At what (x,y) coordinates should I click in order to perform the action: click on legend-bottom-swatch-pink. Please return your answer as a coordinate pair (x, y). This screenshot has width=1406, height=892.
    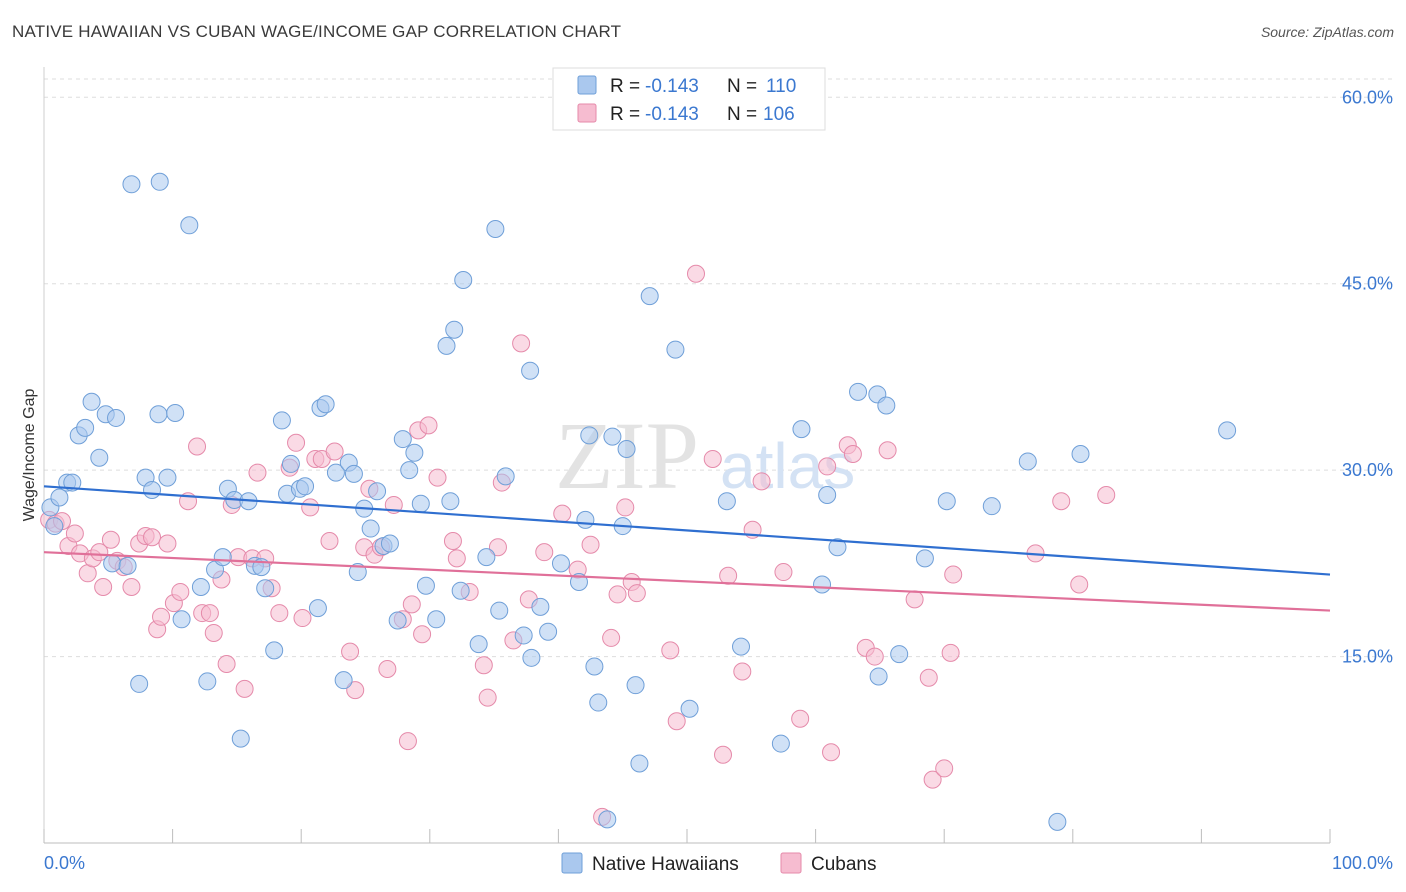
    Looking at the image, I should click on (791, 863).